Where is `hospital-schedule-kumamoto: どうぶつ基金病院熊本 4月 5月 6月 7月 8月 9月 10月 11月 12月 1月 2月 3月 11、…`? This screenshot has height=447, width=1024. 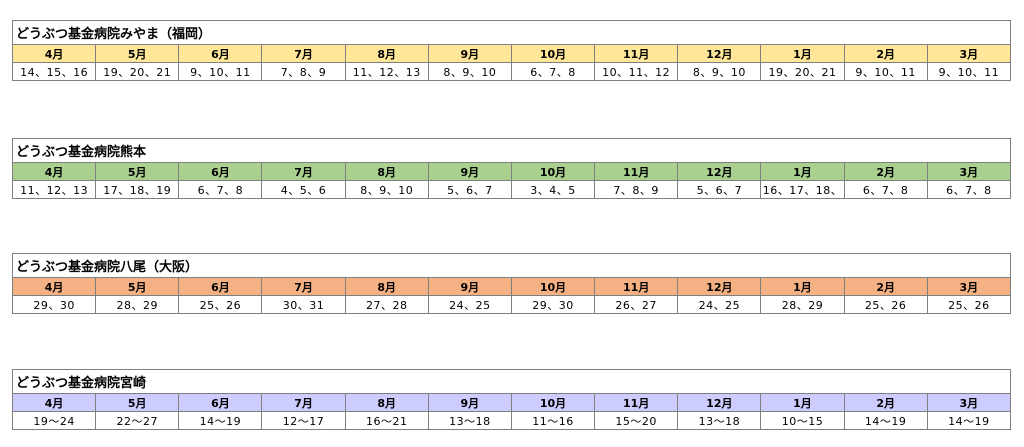 hospital-schedule-kumamoto: どうぶつ基金病院熊本 4月 5月 6月 7月 8月 9月 10月 11月 12月 1月 2月 3月 11、… is located at coordinates (511, 168).